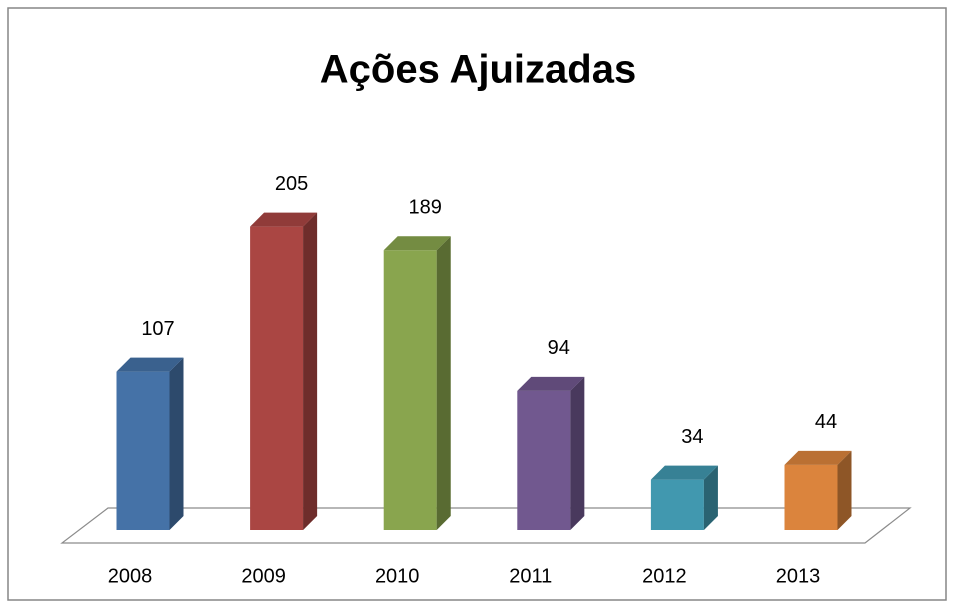  Describe the element at coordinates (291, 184) in the screenshot. I see `value-label: 205` at that location.